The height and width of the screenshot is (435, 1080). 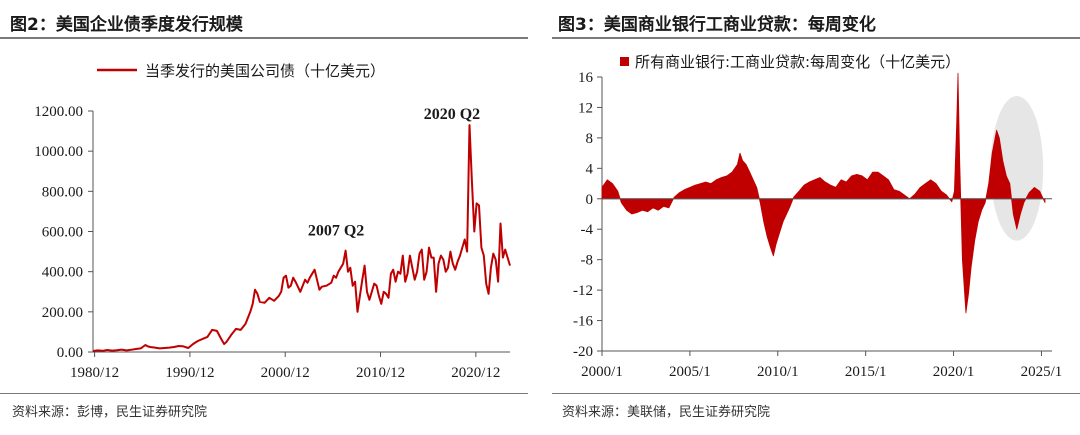 What do you see at coordinates (586, 78) in the screenshot?
I see `y-tick-label: 16` at bounding box center [586, 78].